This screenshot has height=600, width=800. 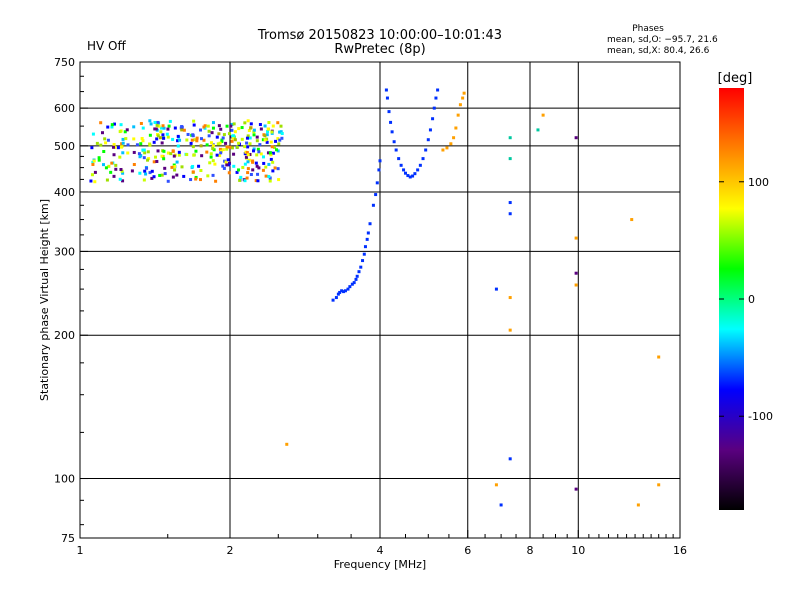 What do you see at coordinates (680, 550) in the screenshot?
I see `x-tick-label: 16` at bounding box center [680, 550].